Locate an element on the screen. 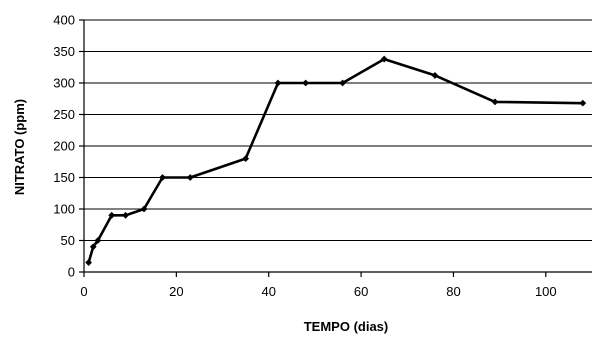 This screenshot has height=341, width=609. x-tick-label: 60 is located at coordinates (361, 291).